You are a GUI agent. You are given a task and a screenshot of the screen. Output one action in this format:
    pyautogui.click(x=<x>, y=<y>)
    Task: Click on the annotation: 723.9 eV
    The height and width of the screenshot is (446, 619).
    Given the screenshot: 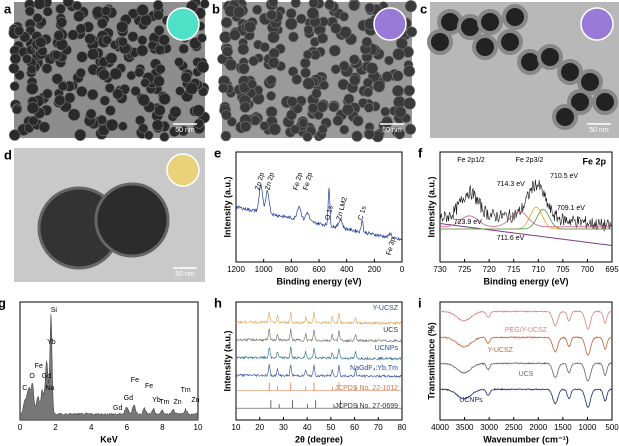 What is the action you would take?
    pyautogui.click(x=468, y=222)
    